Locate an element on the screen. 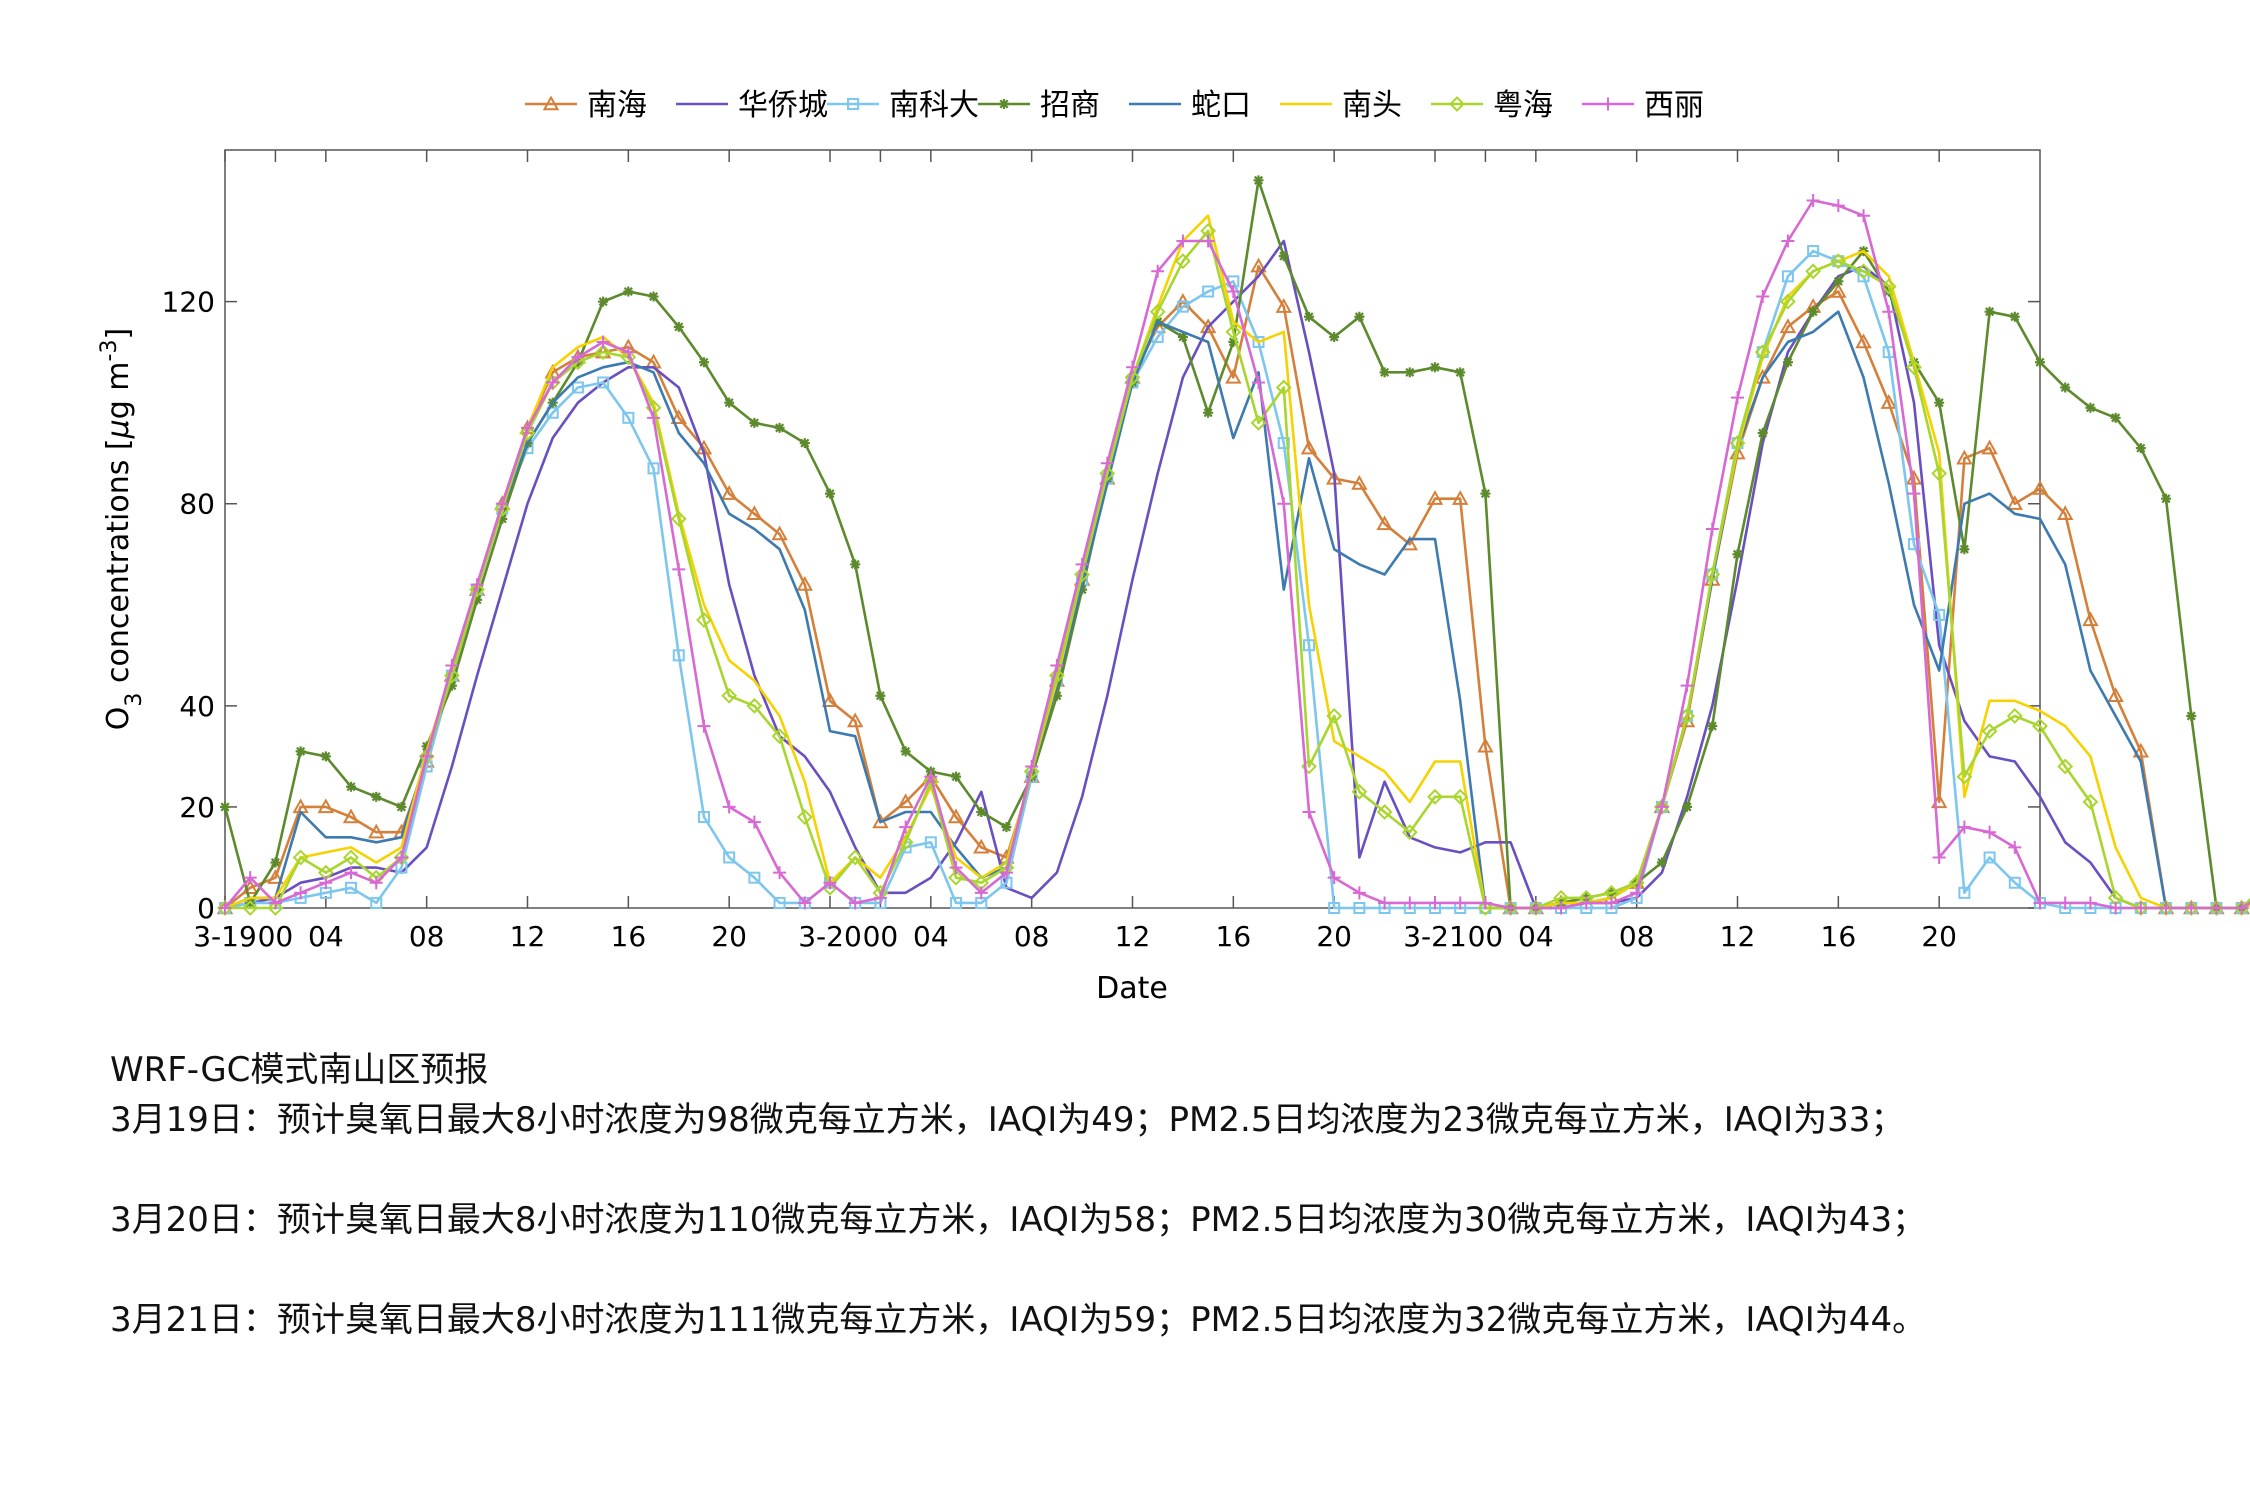  x-tick-label: 20 is located at coordinates (1334, 936).